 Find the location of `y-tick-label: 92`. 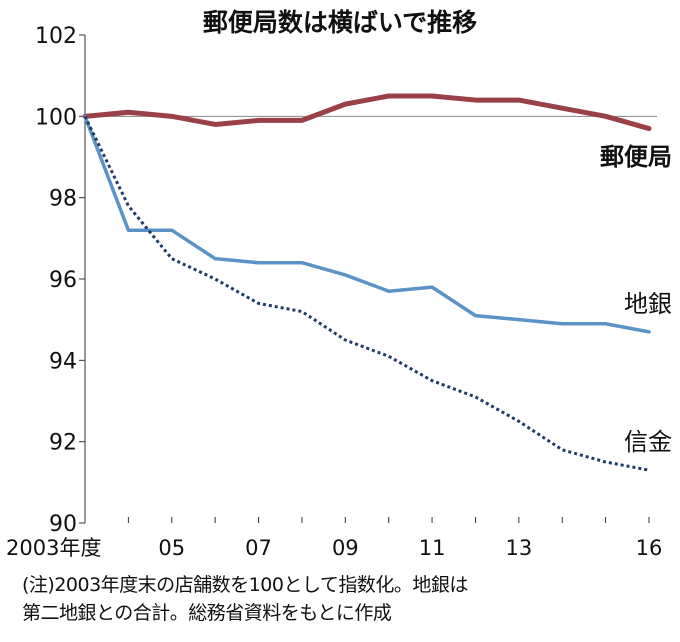

y-tick-label: 92 is located at coordinates (63, 443).